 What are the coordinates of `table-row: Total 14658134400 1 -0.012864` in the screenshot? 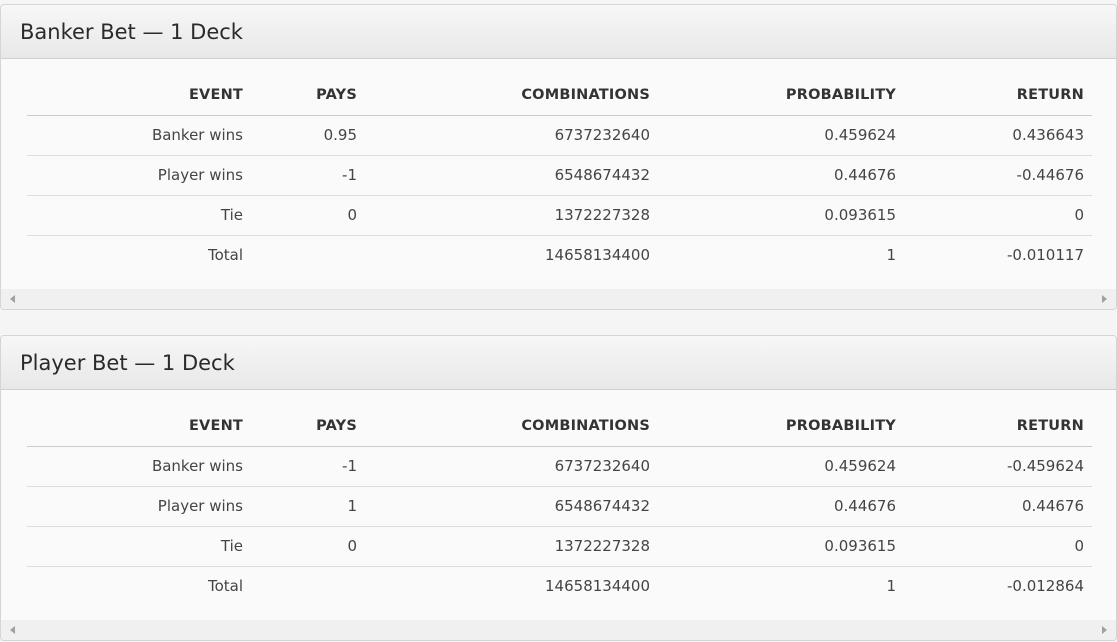 It's located at (559, 586).